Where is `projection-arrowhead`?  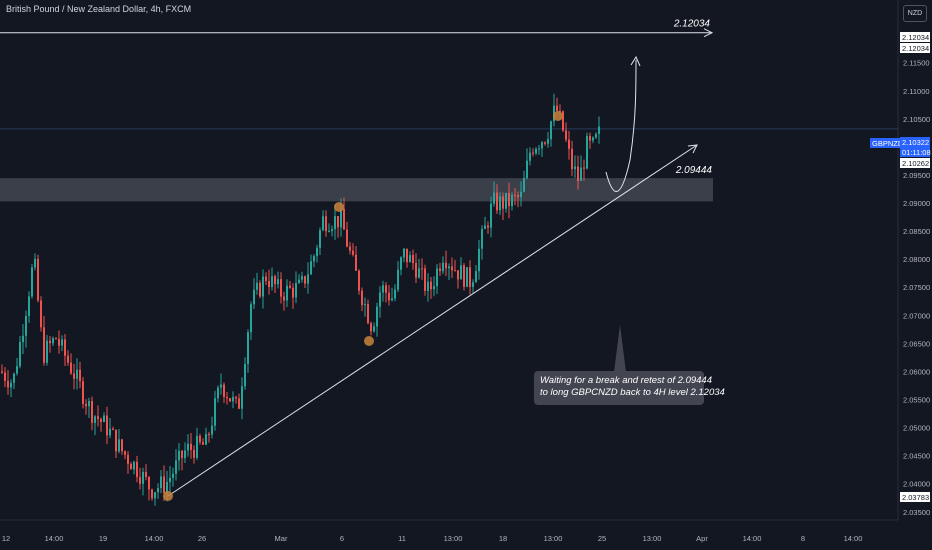
projection-arrowhead is located at coordinates (635, 61).